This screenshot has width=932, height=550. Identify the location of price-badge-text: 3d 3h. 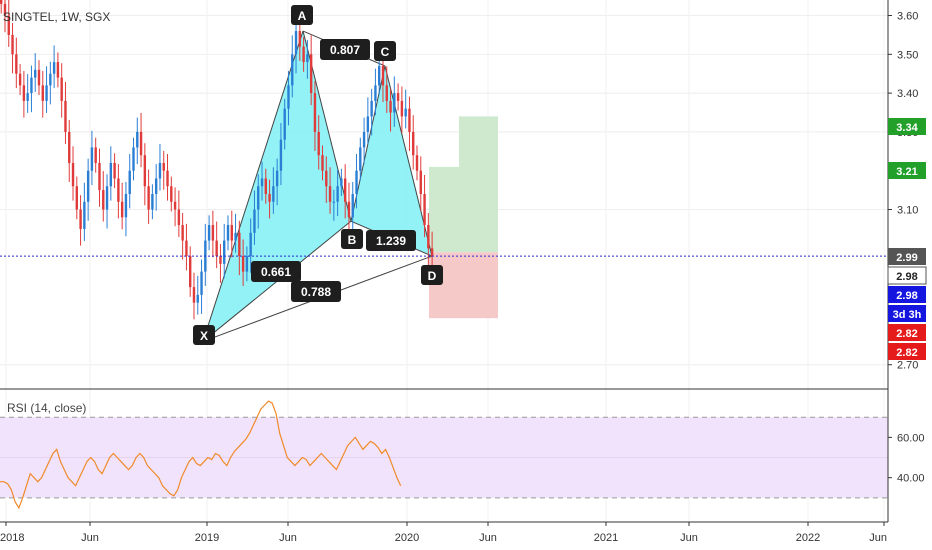
(907, 315).